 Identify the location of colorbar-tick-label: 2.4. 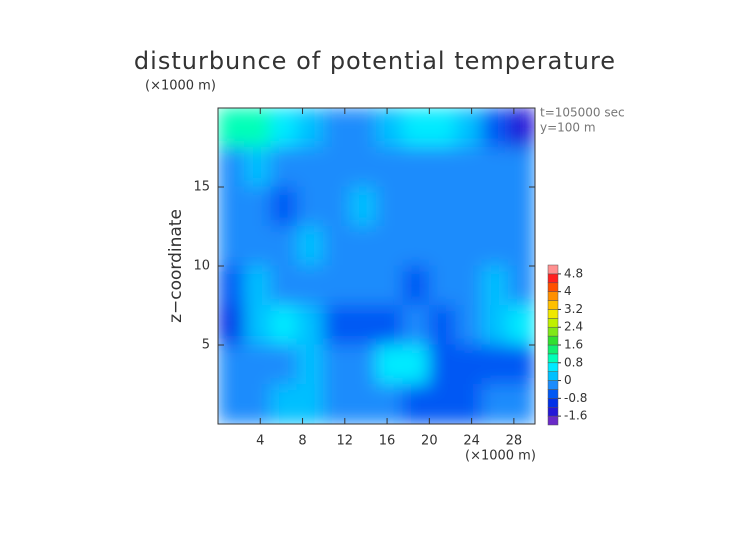
(573, 327).